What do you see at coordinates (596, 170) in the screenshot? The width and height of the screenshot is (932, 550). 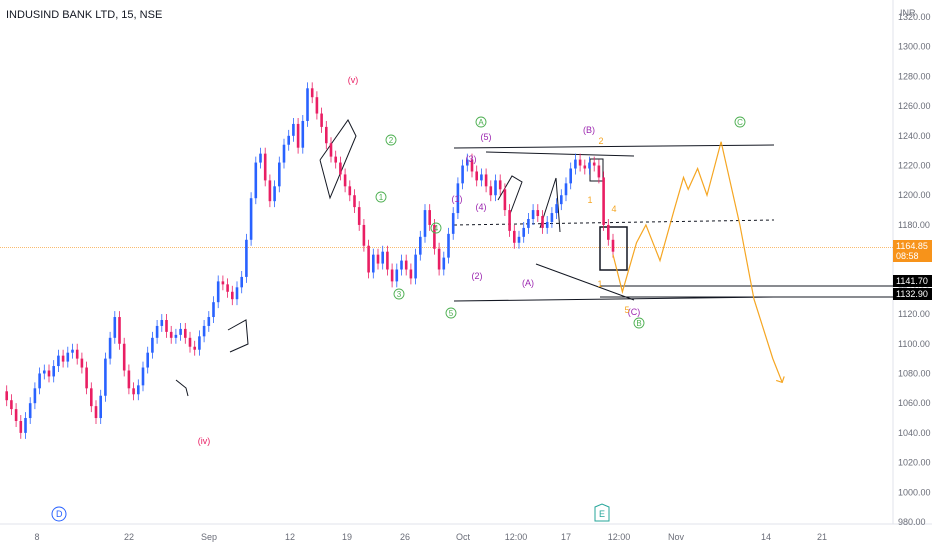 I see `highlight-box-top` at bounding box center [596, 170].